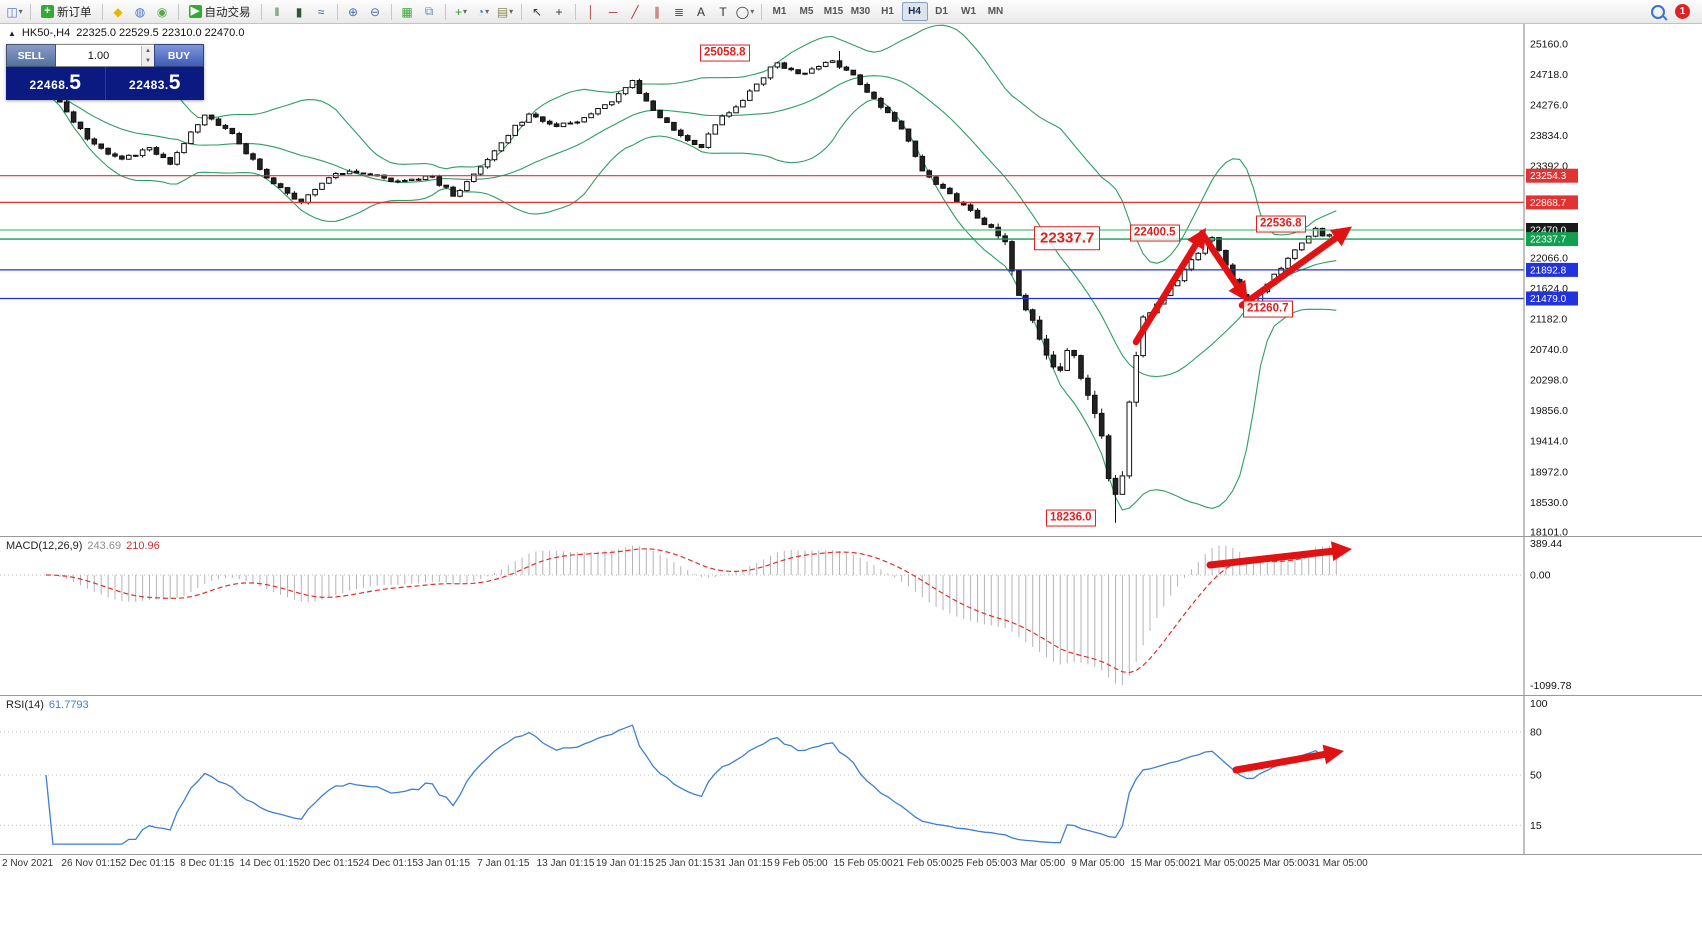  I want to click on timeframe-m1-button: M1, so click(779, 11).